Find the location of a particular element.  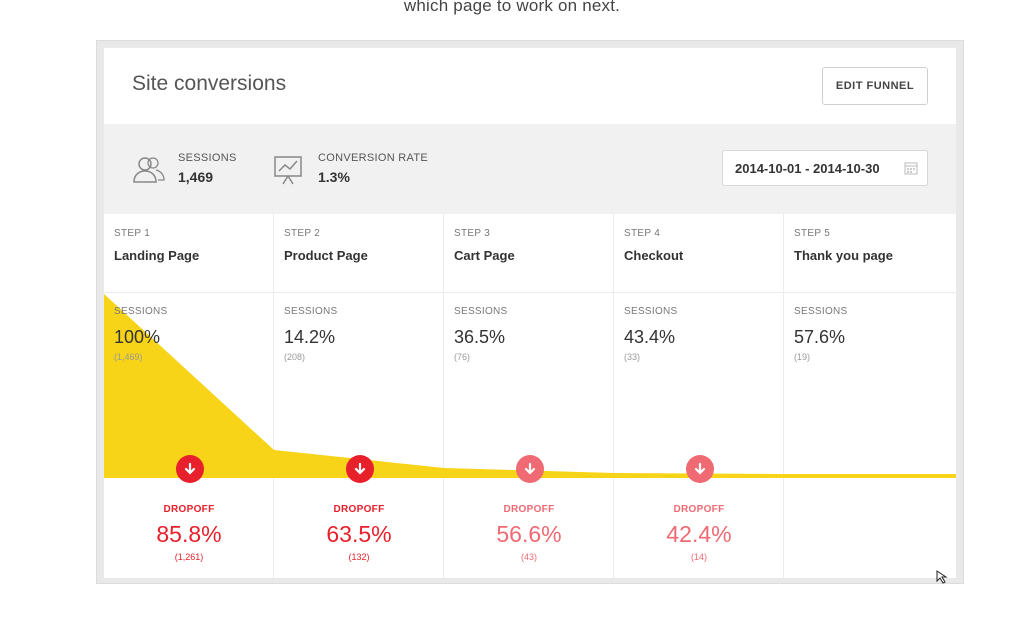

card-header: Site conversions EDIT FUNNEL is located at coordinates (530, 86).